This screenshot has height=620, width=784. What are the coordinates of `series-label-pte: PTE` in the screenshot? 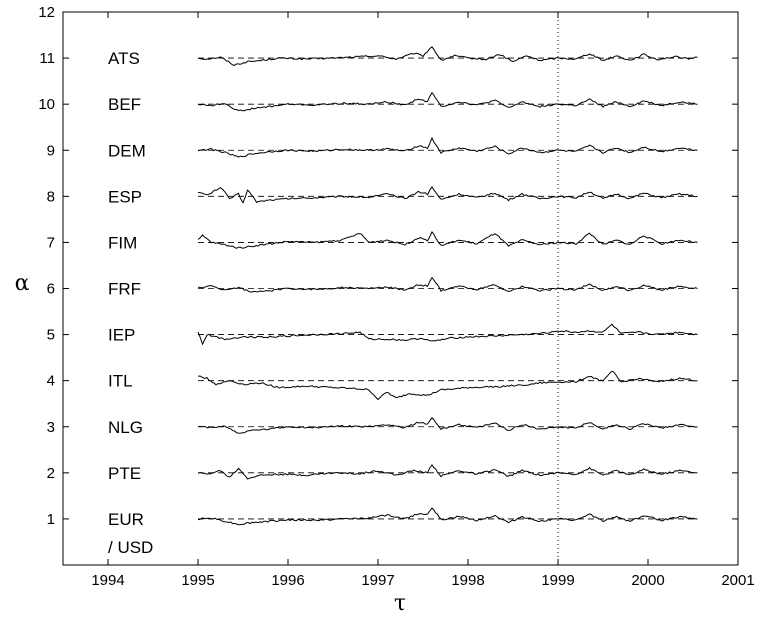 It's located at (124, 473).